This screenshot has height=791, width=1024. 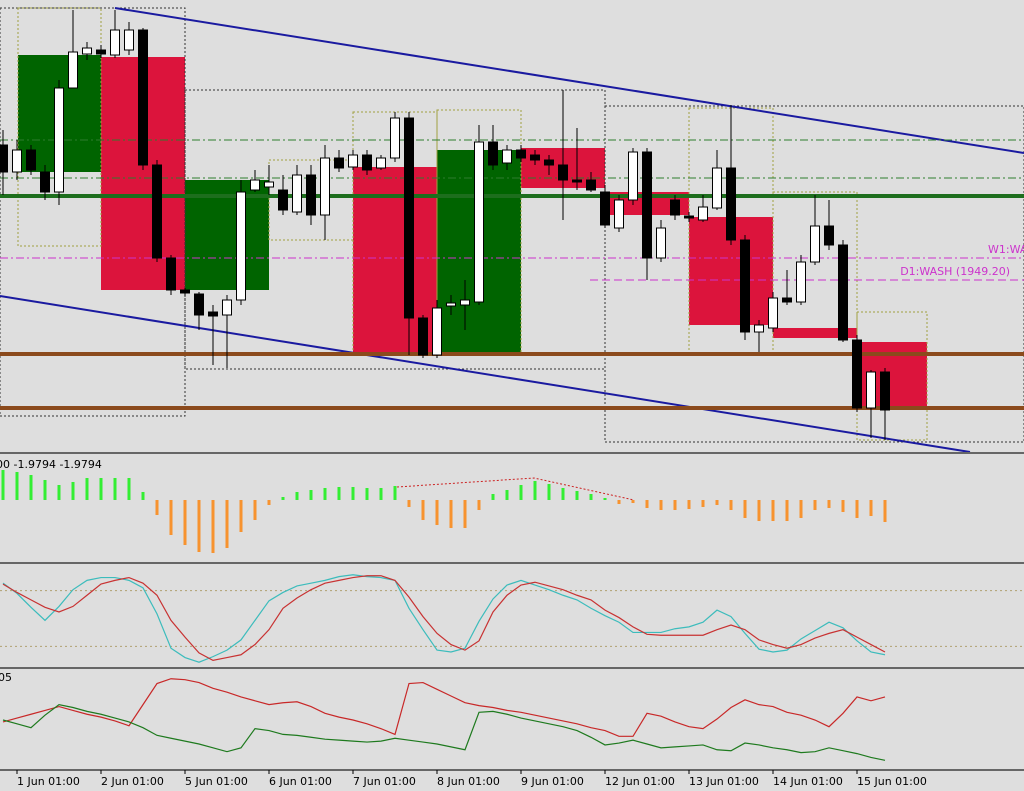 I want to click on x-tick-label: 9 Jun 01:00, so click(x=552, y=781).